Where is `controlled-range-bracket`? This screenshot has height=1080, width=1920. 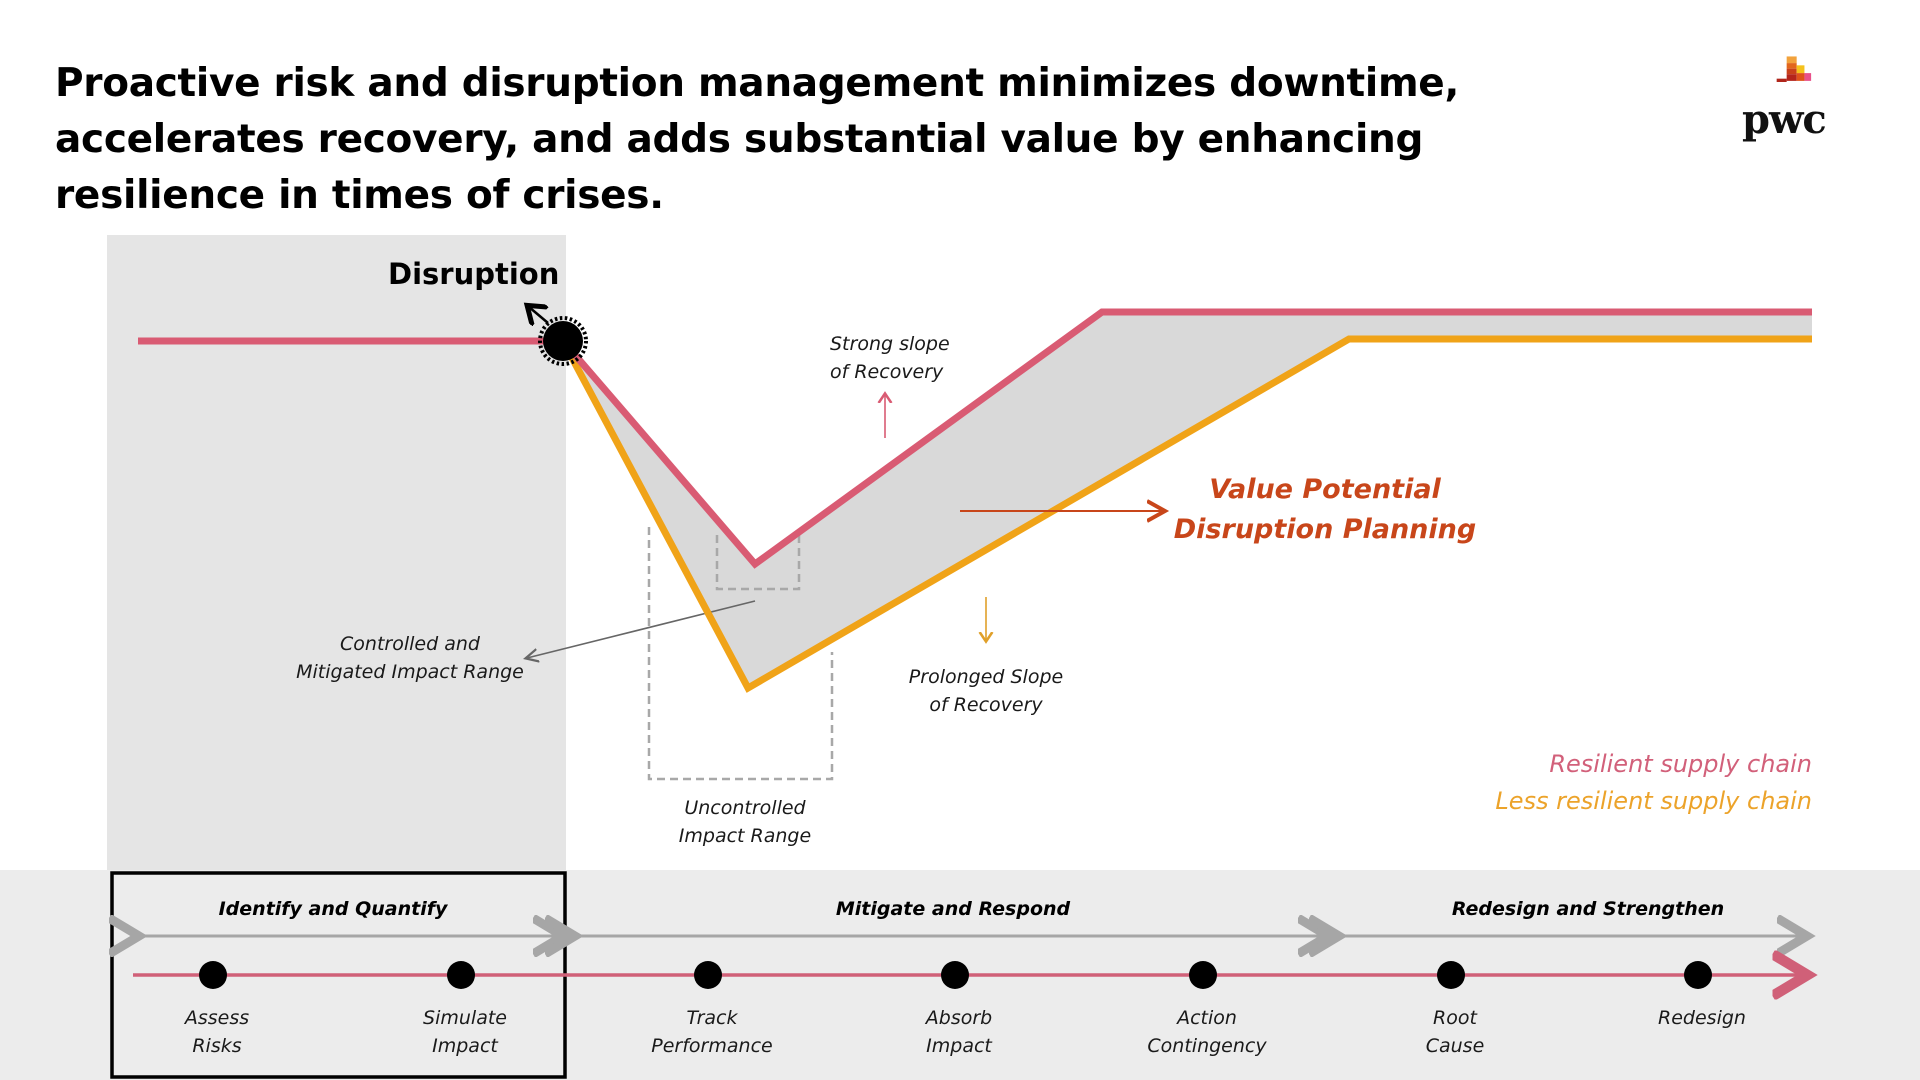
controlled-range-bracket is located at coordinates (758, 563).